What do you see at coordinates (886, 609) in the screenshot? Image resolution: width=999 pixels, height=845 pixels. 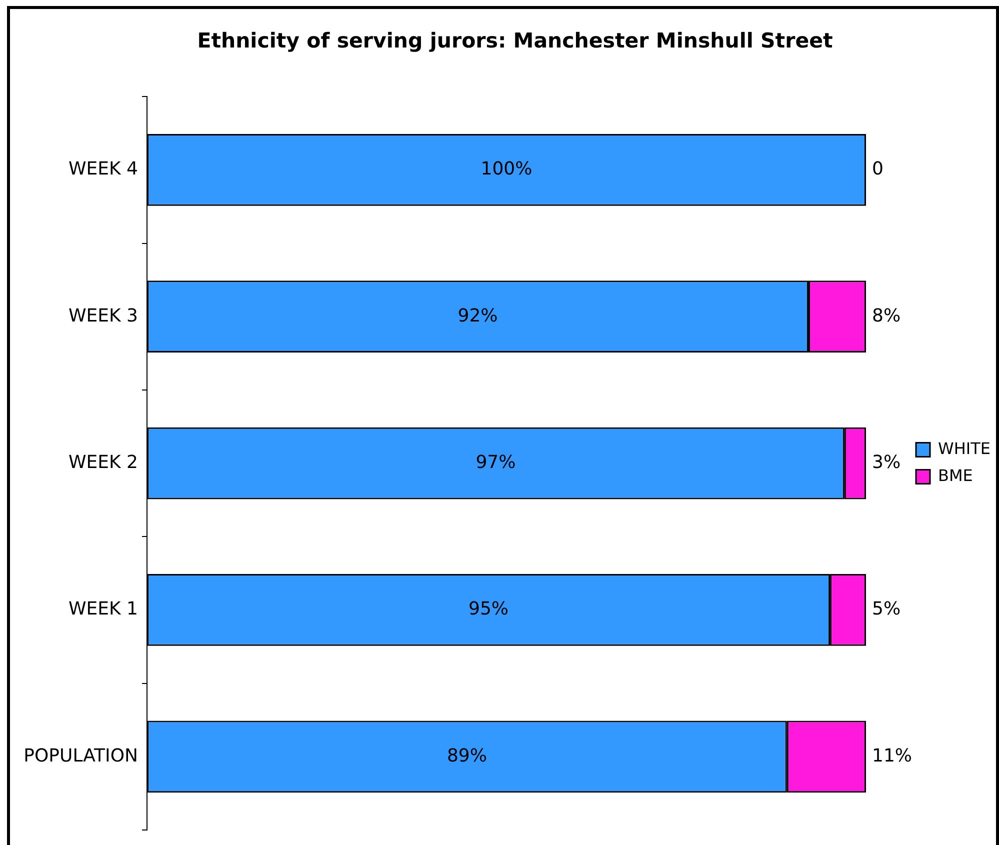 I see `data-label: 5%` at bounding box center [886, 609].